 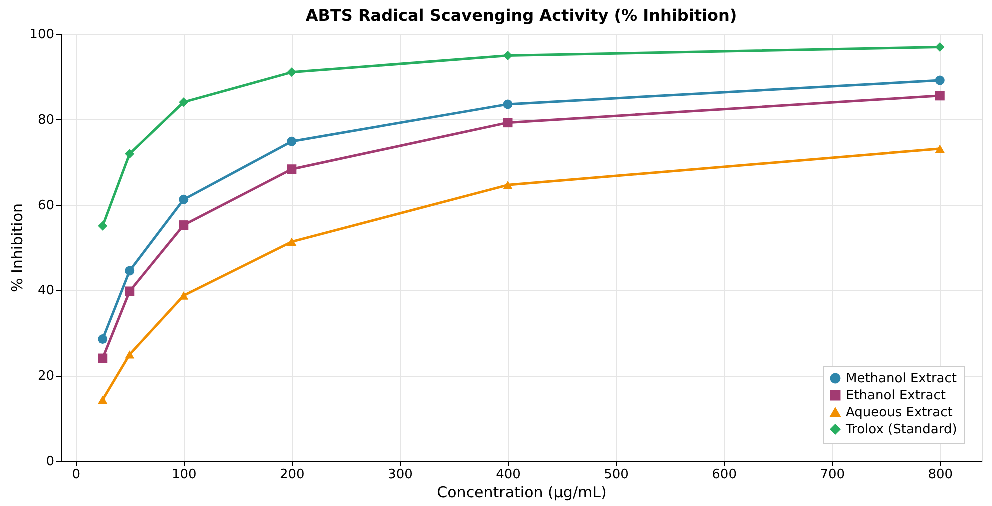 I want to click on legend-label: Trolox (Standard), so click(x=901, y=430).